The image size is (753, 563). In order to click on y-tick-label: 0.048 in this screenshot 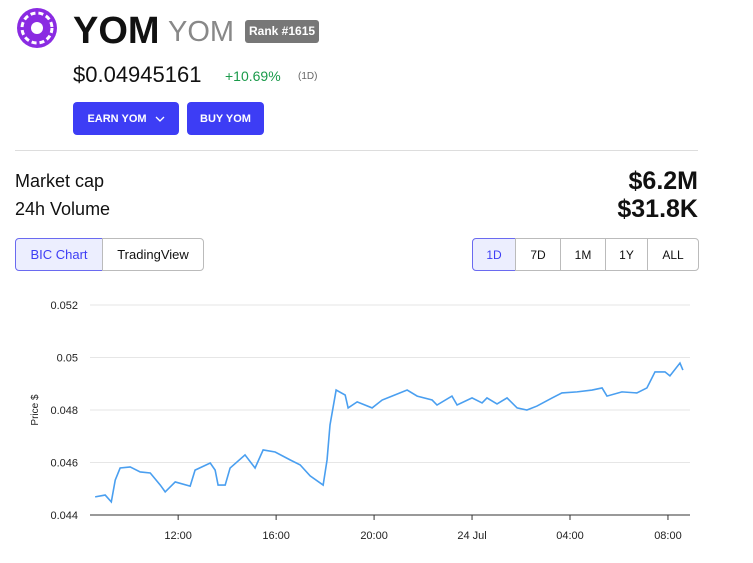, I will do `click(64, 411)`.